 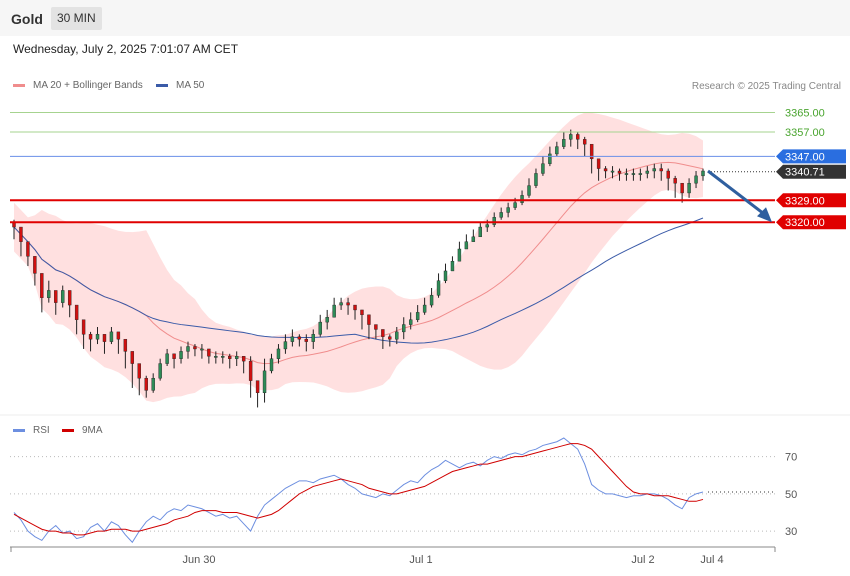 What do you see at coordinates (766, 86) in the screenshot?
I see `research-credit: Research © 2025 Trading Central` at bounding box center [766, 86].